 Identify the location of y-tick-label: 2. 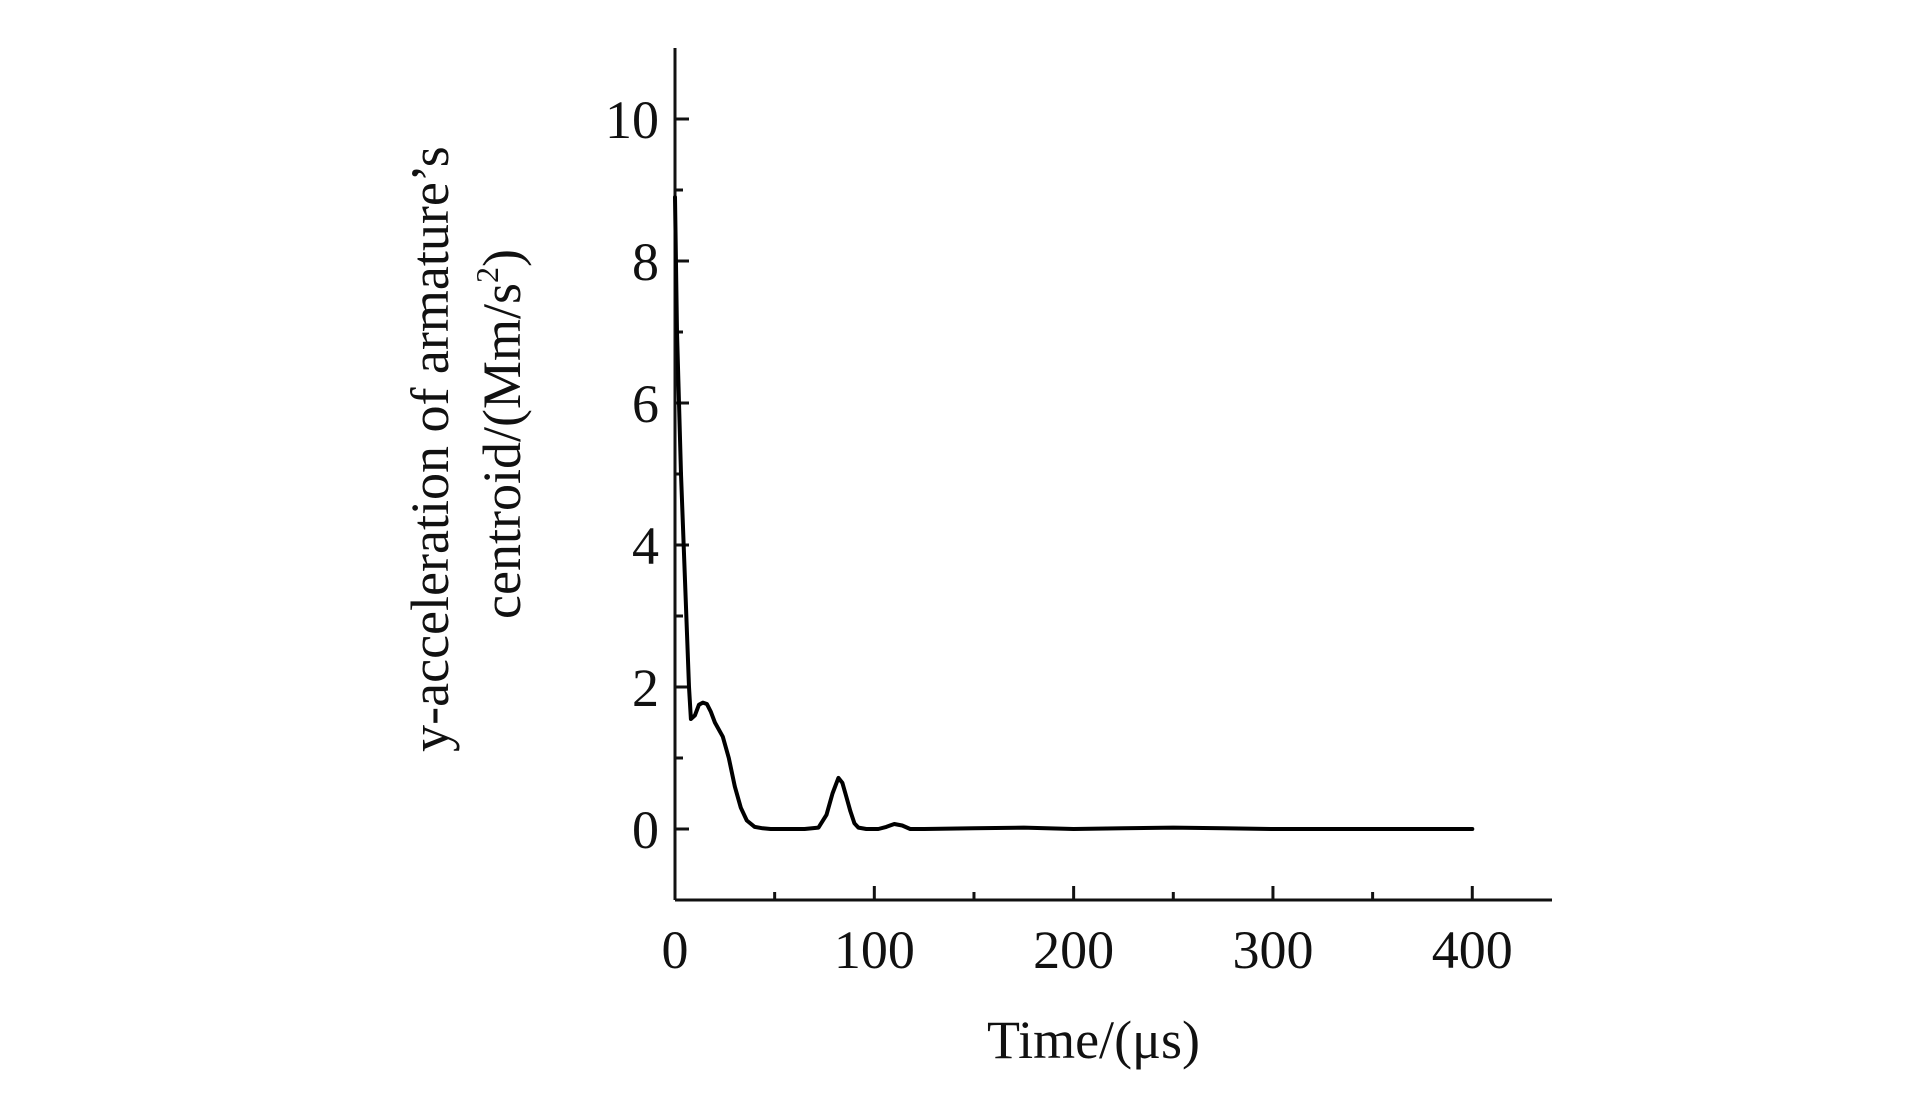
(645, 688).